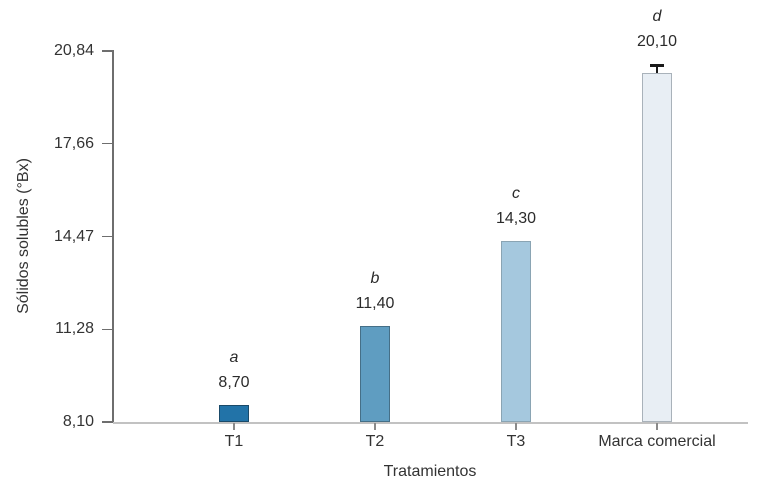 This screenshot has width=762, height=492. What do you see at coordinates (234, 382) in the screenshot?
I see `bar-value-label: 8,70` at bounding box center [234, 382].